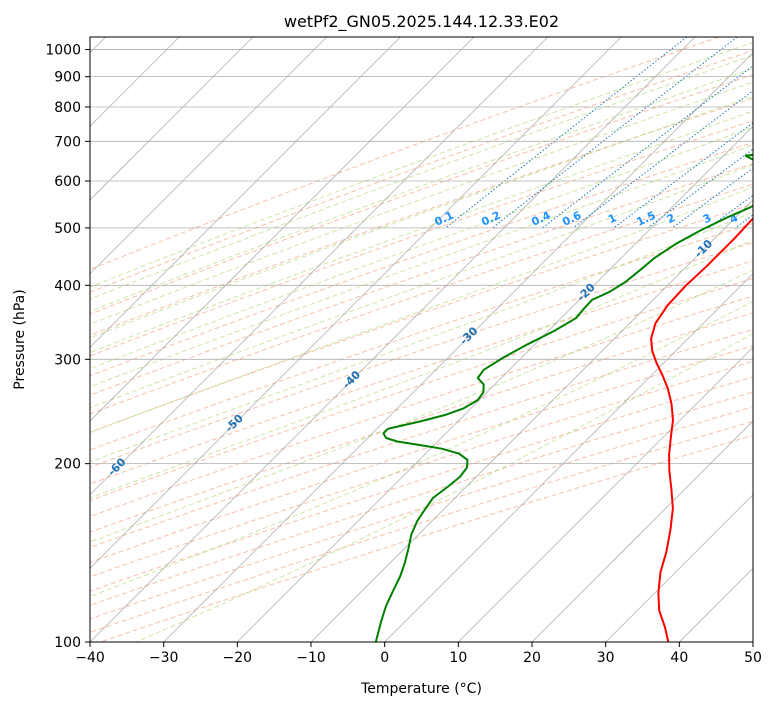 This screenshot has height=708, width=775. What do you see at coordinates (234, 422) in the screenshot?
I see `isotherm-label: -50` at bounding box center [234, 422].